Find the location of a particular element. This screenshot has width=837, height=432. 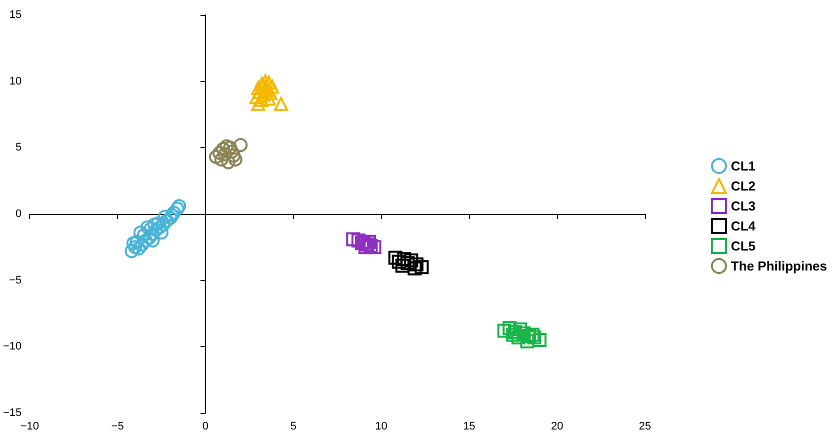

y-tick-label: −5 is located at coordinates (15, 280).